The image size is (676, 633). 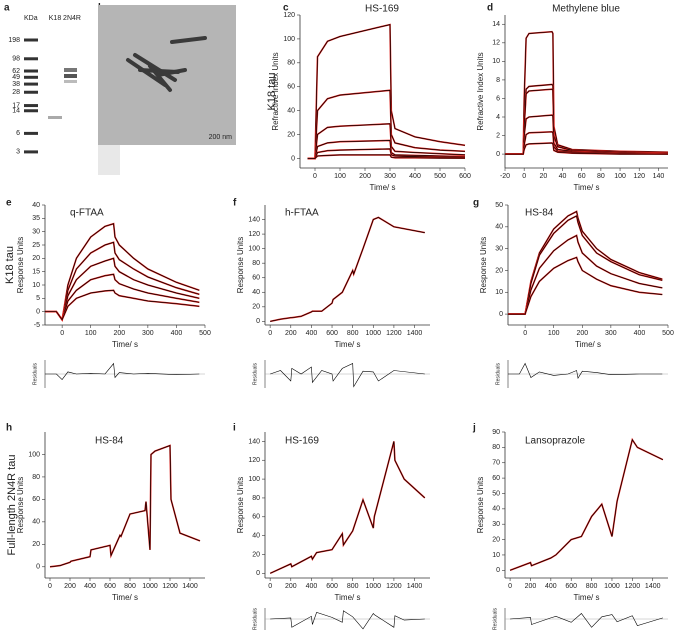 What do you see at coordinates (7, 8) in the screenshot?
I see `panel-letter: a` at bounding box center [7, 8].